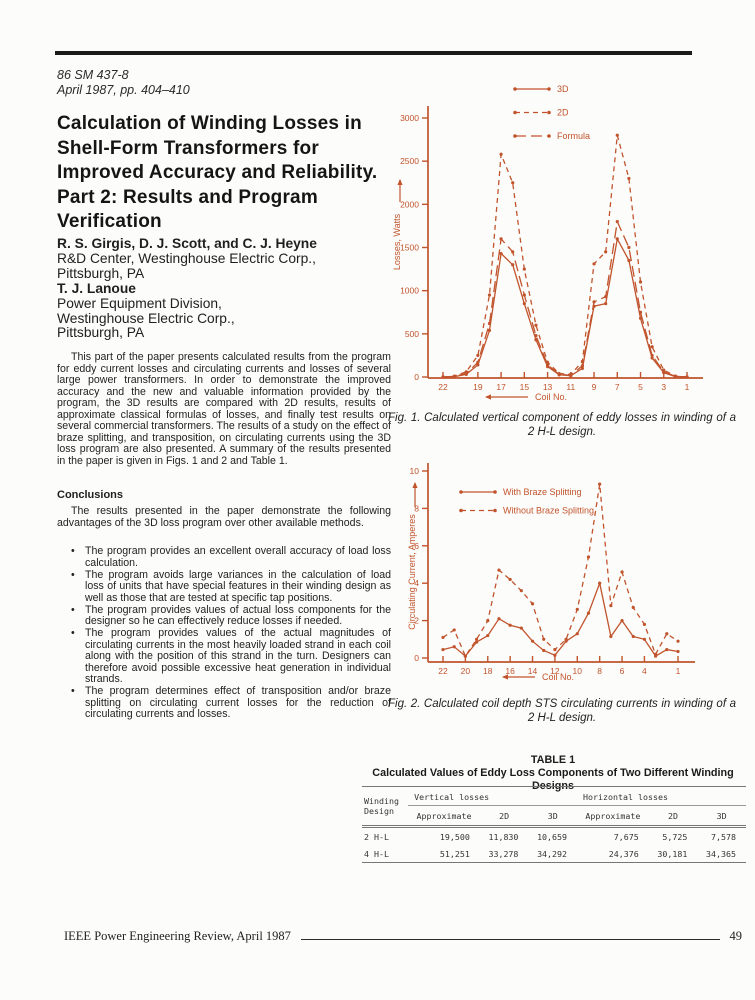 This screenshot has width=755, height=1000. I want to click on svg-text: Without Braze Splitting, so click(548, 511).